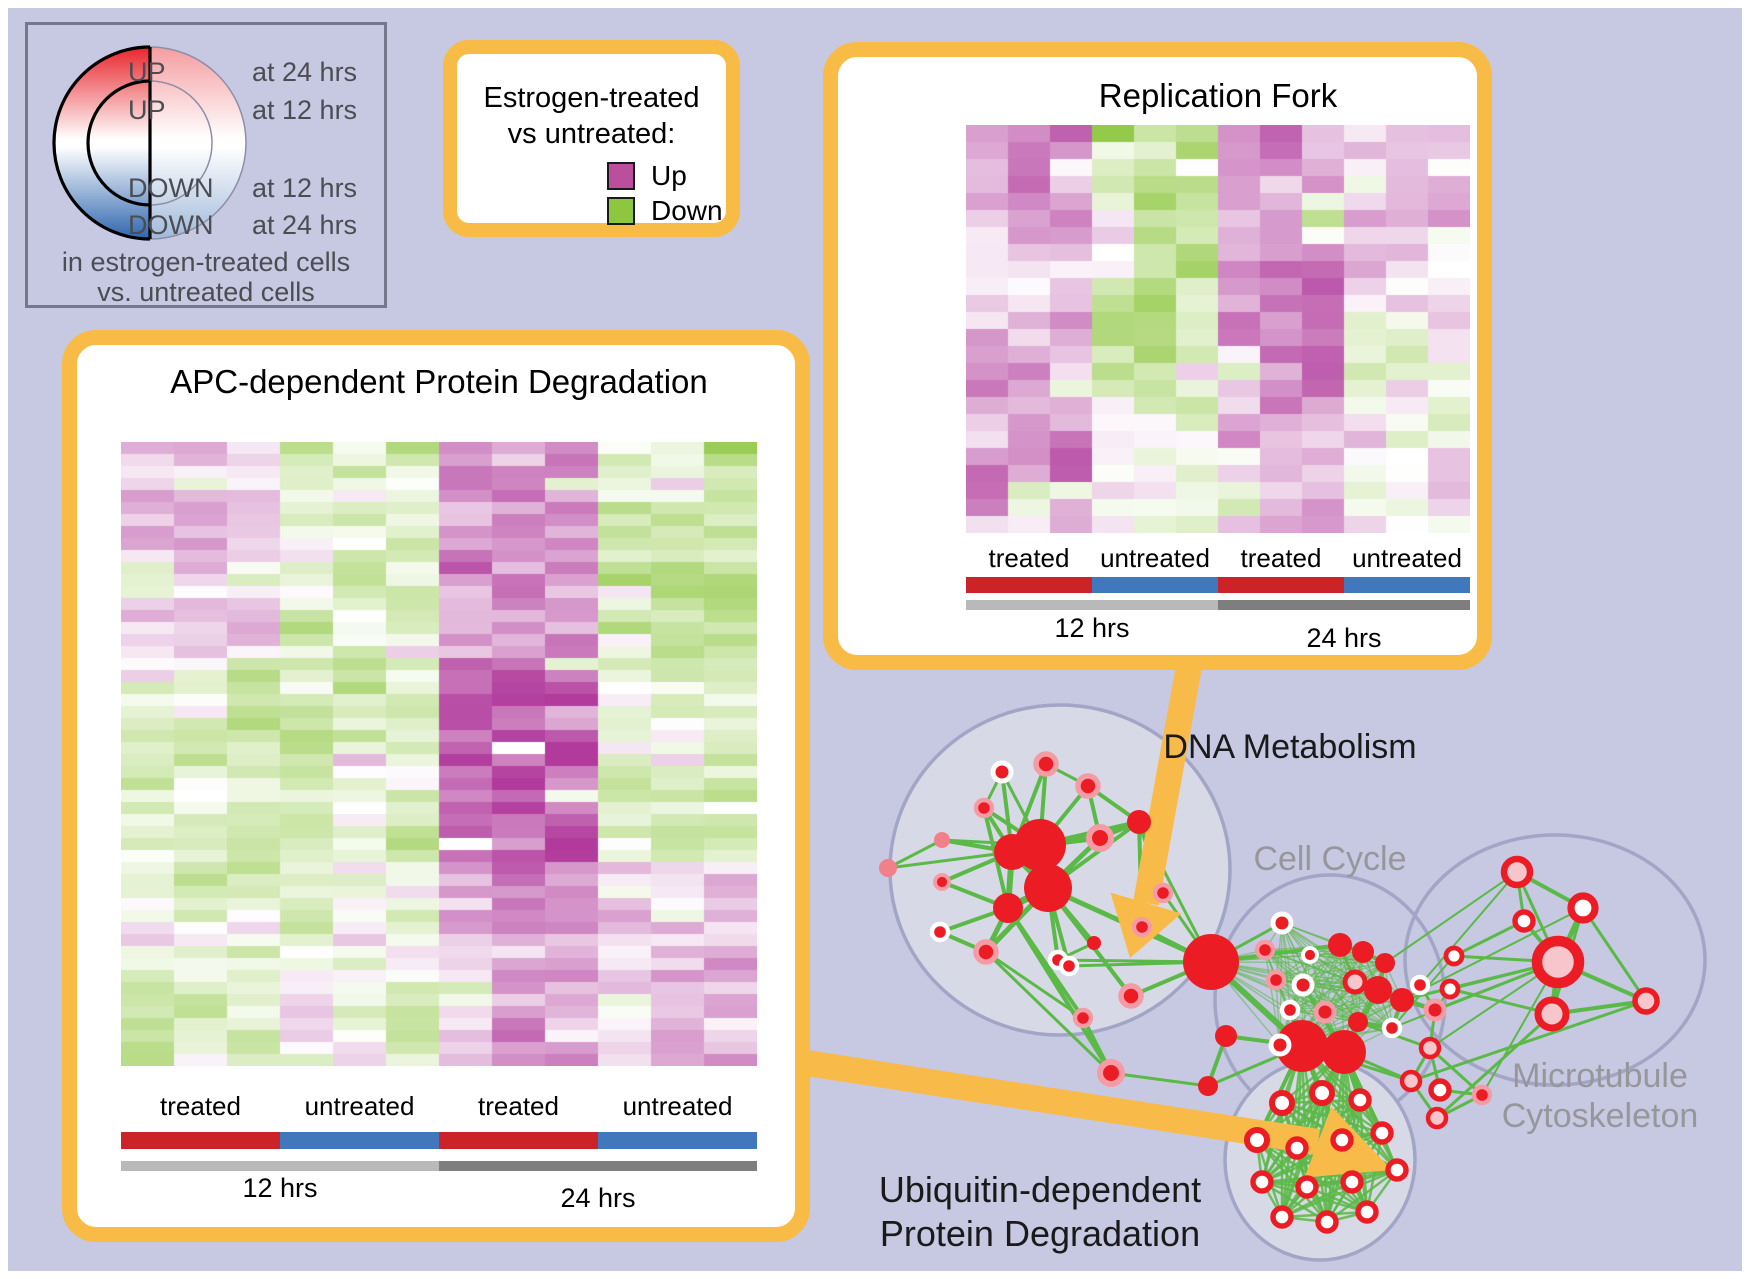 Image resolution: width=1750 pixels, height=1279 pixels. I want to click on cluster-label-ubiquitin-degradation: Ubiquitin-dependent Protein Degradation, so click(1040, 1212).